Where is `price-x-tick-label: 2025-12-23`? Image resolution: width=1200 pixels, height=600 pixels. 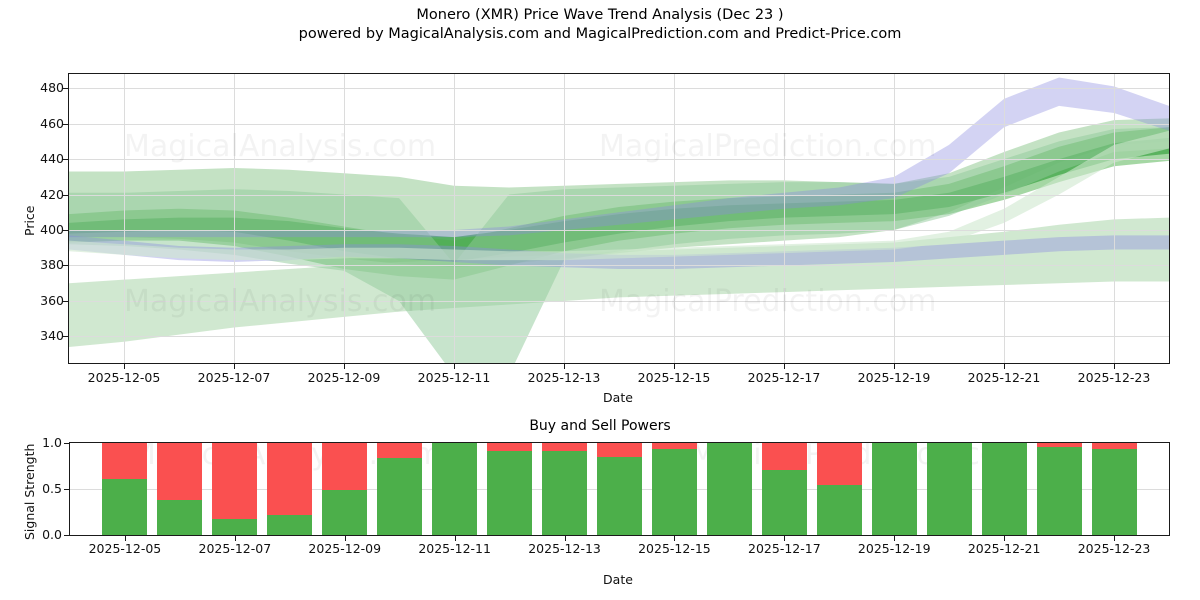
price-x-tick-label: 2025-12-23 is located at coordinates (1114, 377).